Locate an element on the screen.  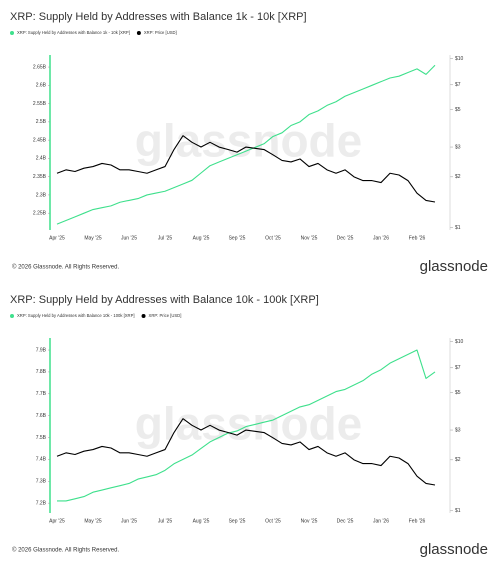
y-tick-label: 7.2B is located at coordinates (41, 503).